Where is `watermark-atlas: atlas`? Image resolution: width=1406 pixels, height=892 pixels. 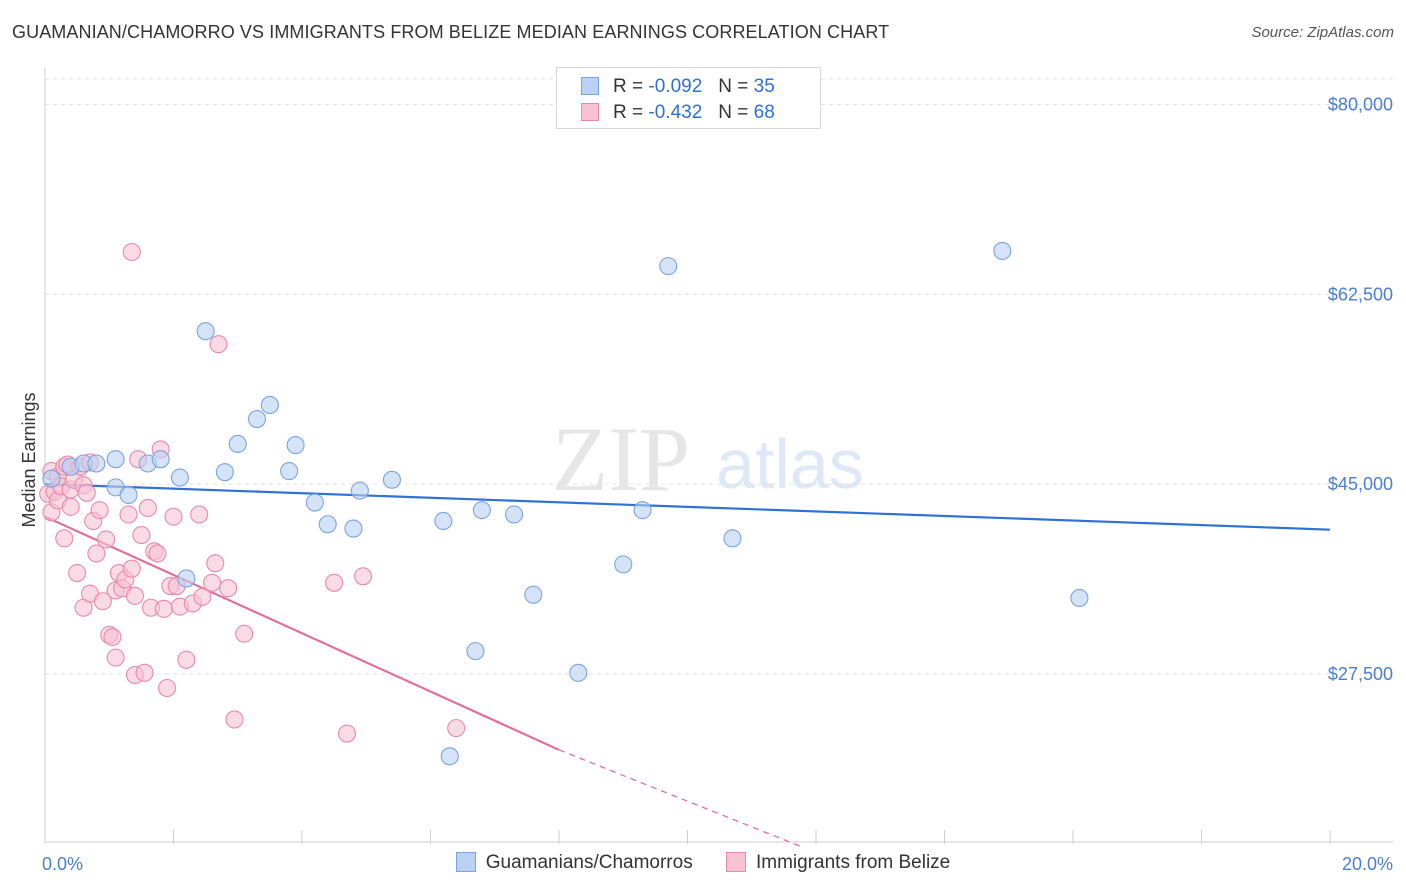 watermark-atlas: atlas is located at coordinates (790, 464).